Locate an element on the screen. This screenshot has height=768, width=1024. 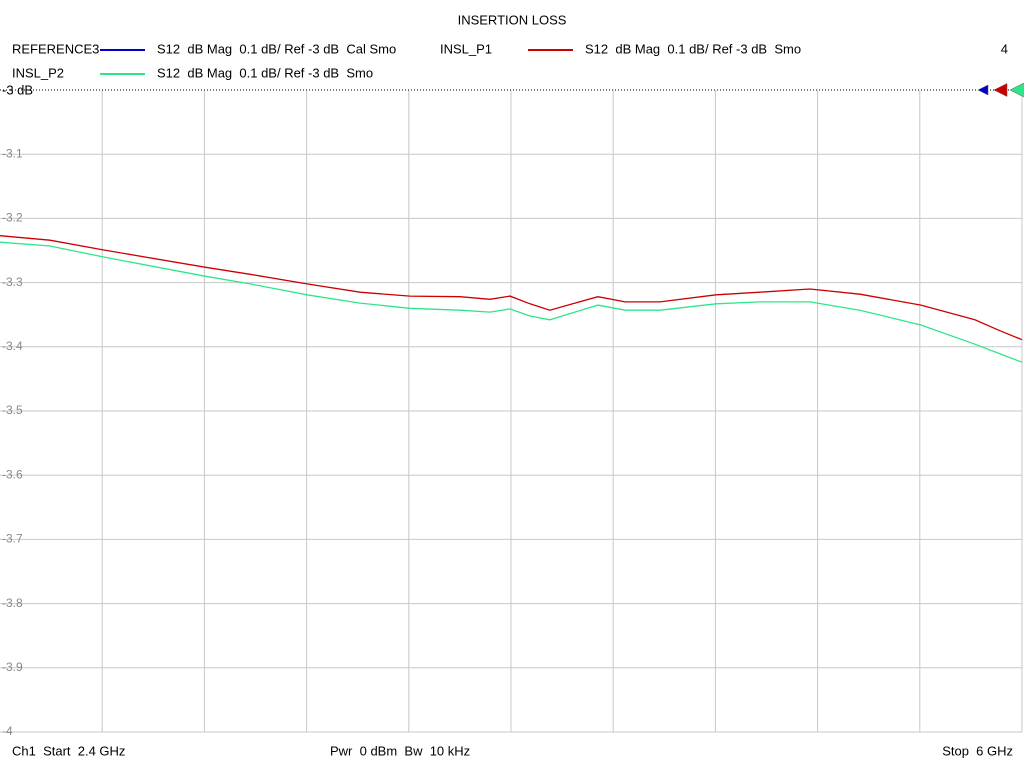
y-tick-label: -3.5 is located at coordinates (12, 410).